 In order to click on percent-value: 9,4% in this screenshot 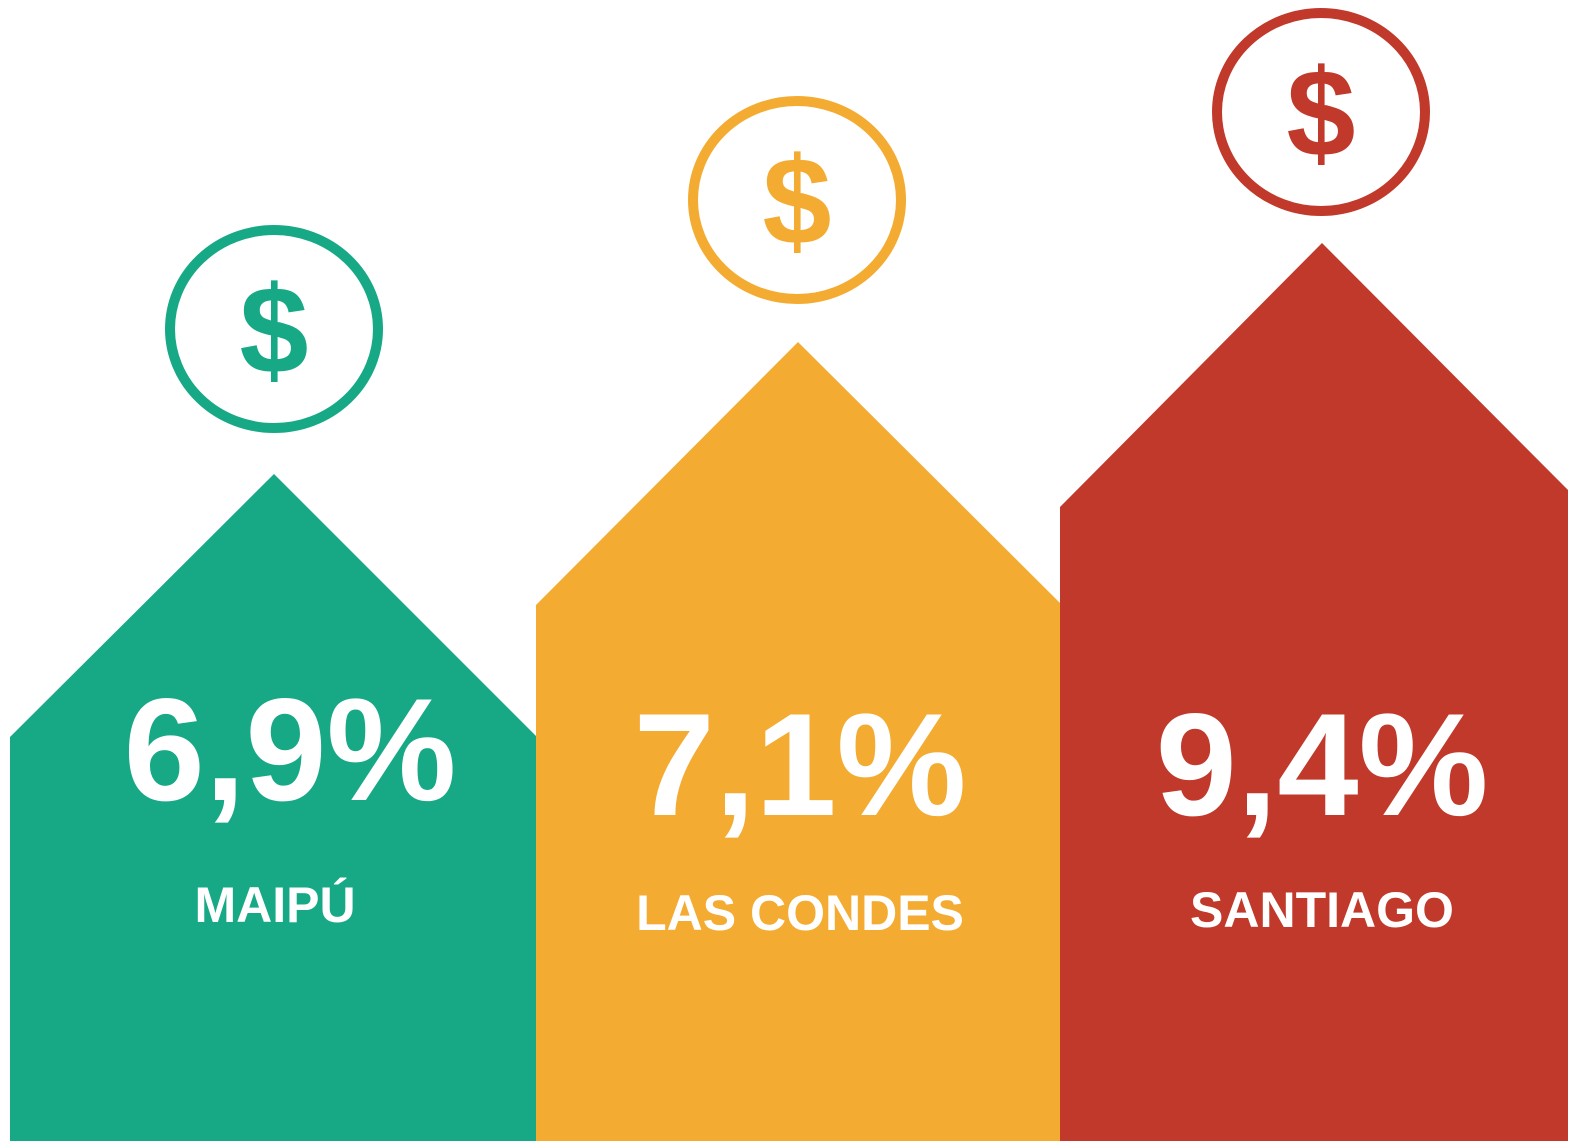, I will do `click(1322, 764)`.